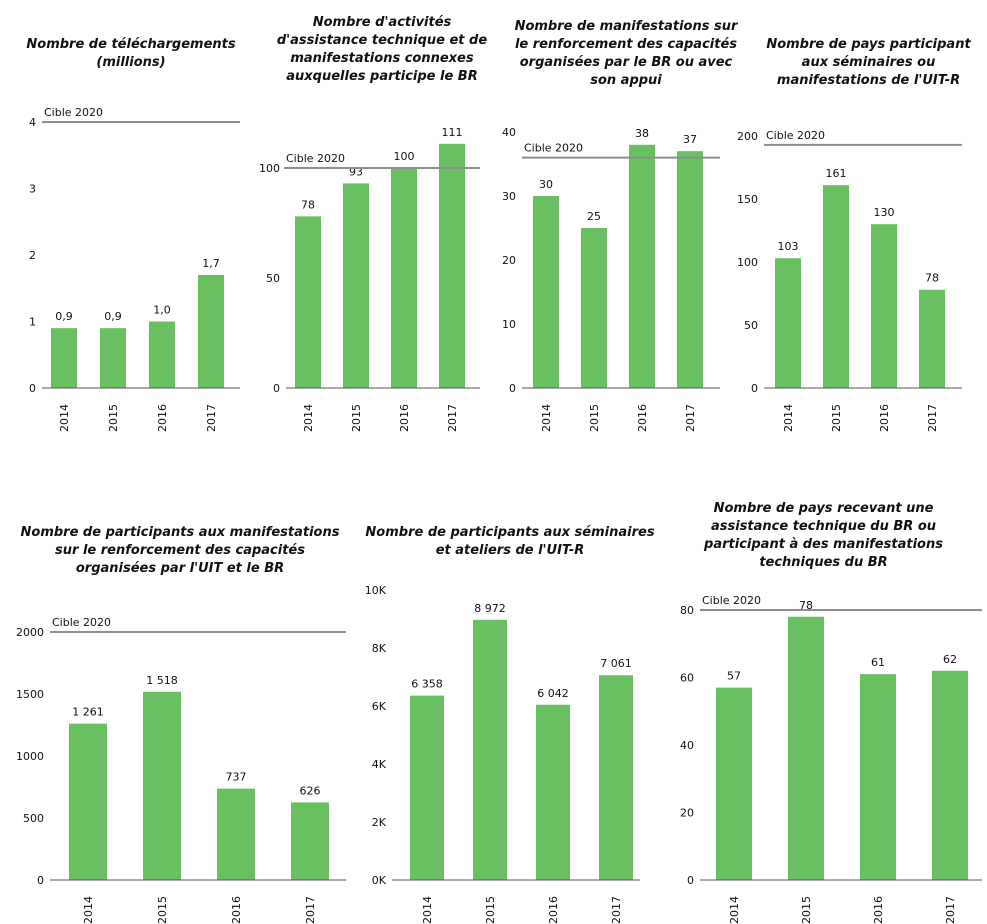 The height and width of the screenshot is (924, 987). I want to click on data-label: 57, so click(734, 676).